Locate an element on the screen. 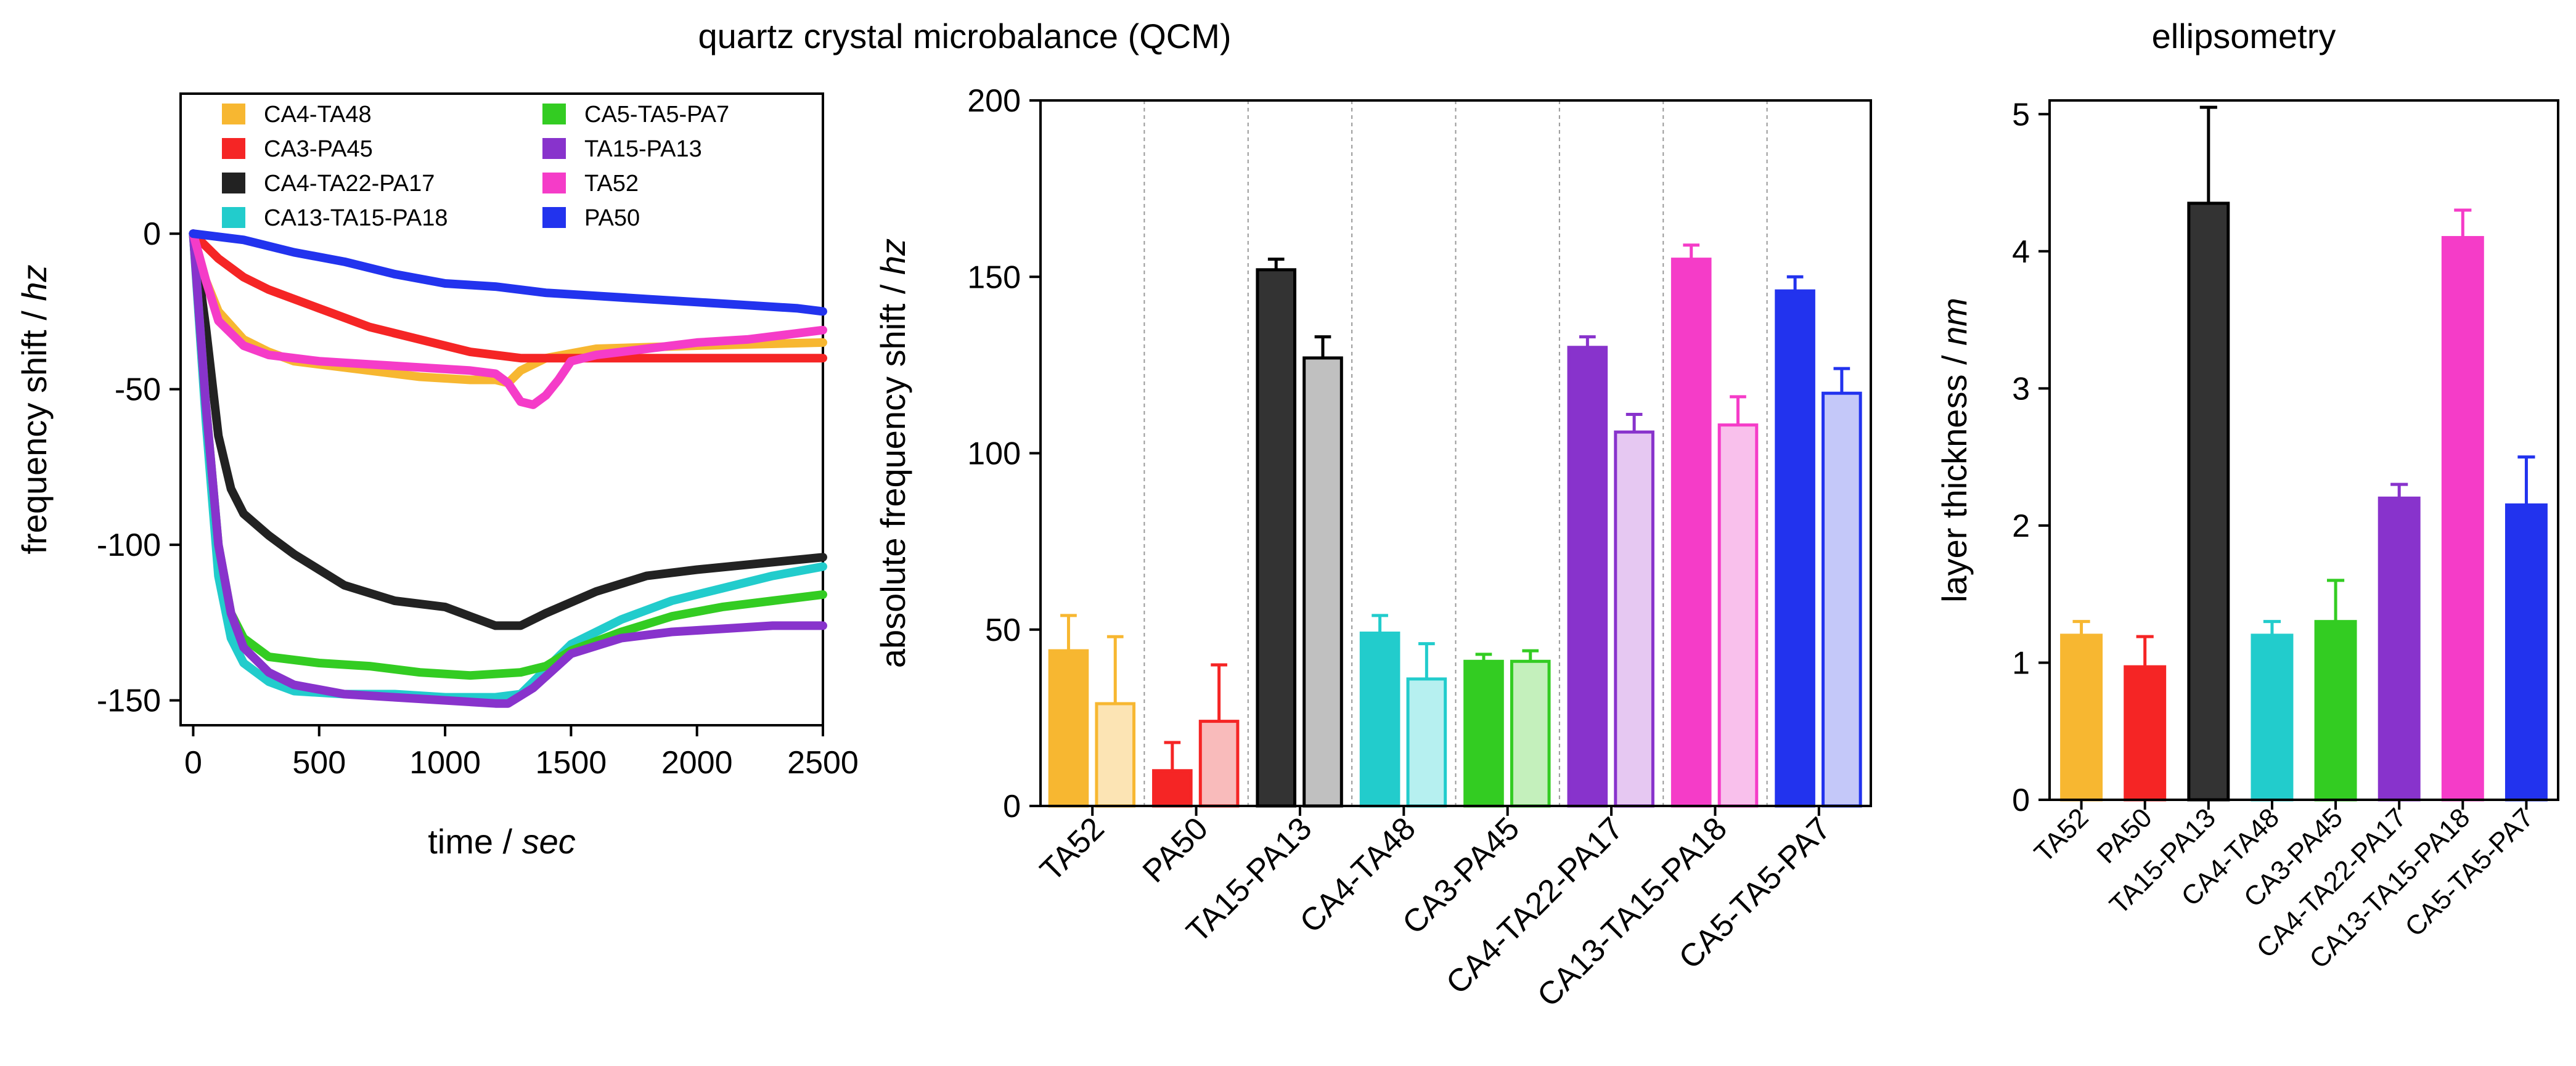 This screenshot has height=1066, width=2576. x-tick-label-0: 0 is located at coordinates (193, 763).